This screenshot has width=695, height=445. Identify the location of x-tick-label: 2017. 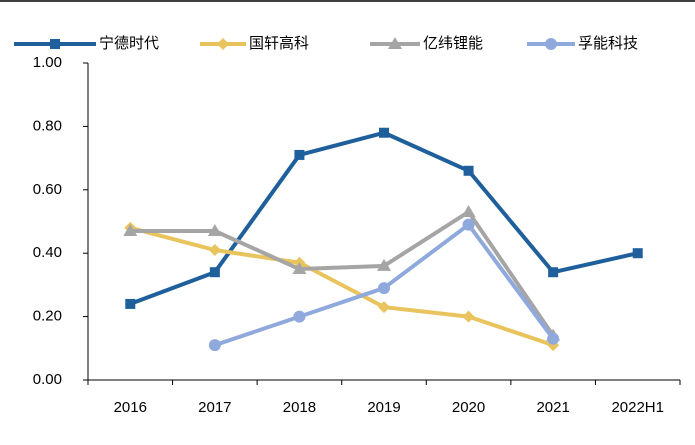
(214, 407).